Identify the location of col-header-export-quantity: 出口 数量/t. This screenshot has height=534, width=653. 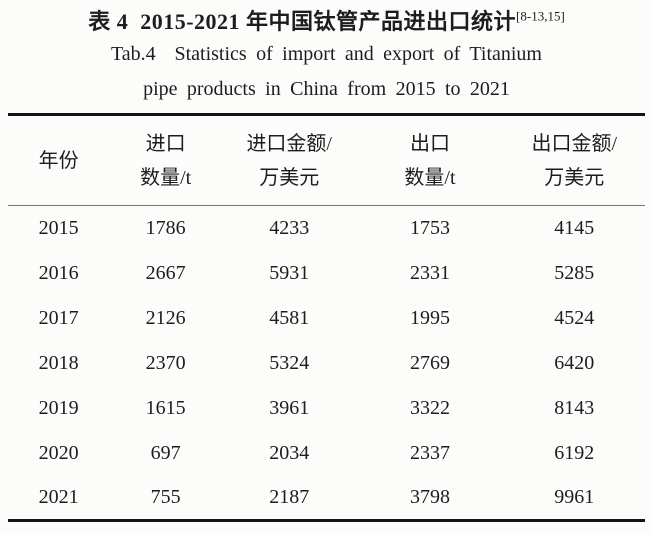
(429, 160).